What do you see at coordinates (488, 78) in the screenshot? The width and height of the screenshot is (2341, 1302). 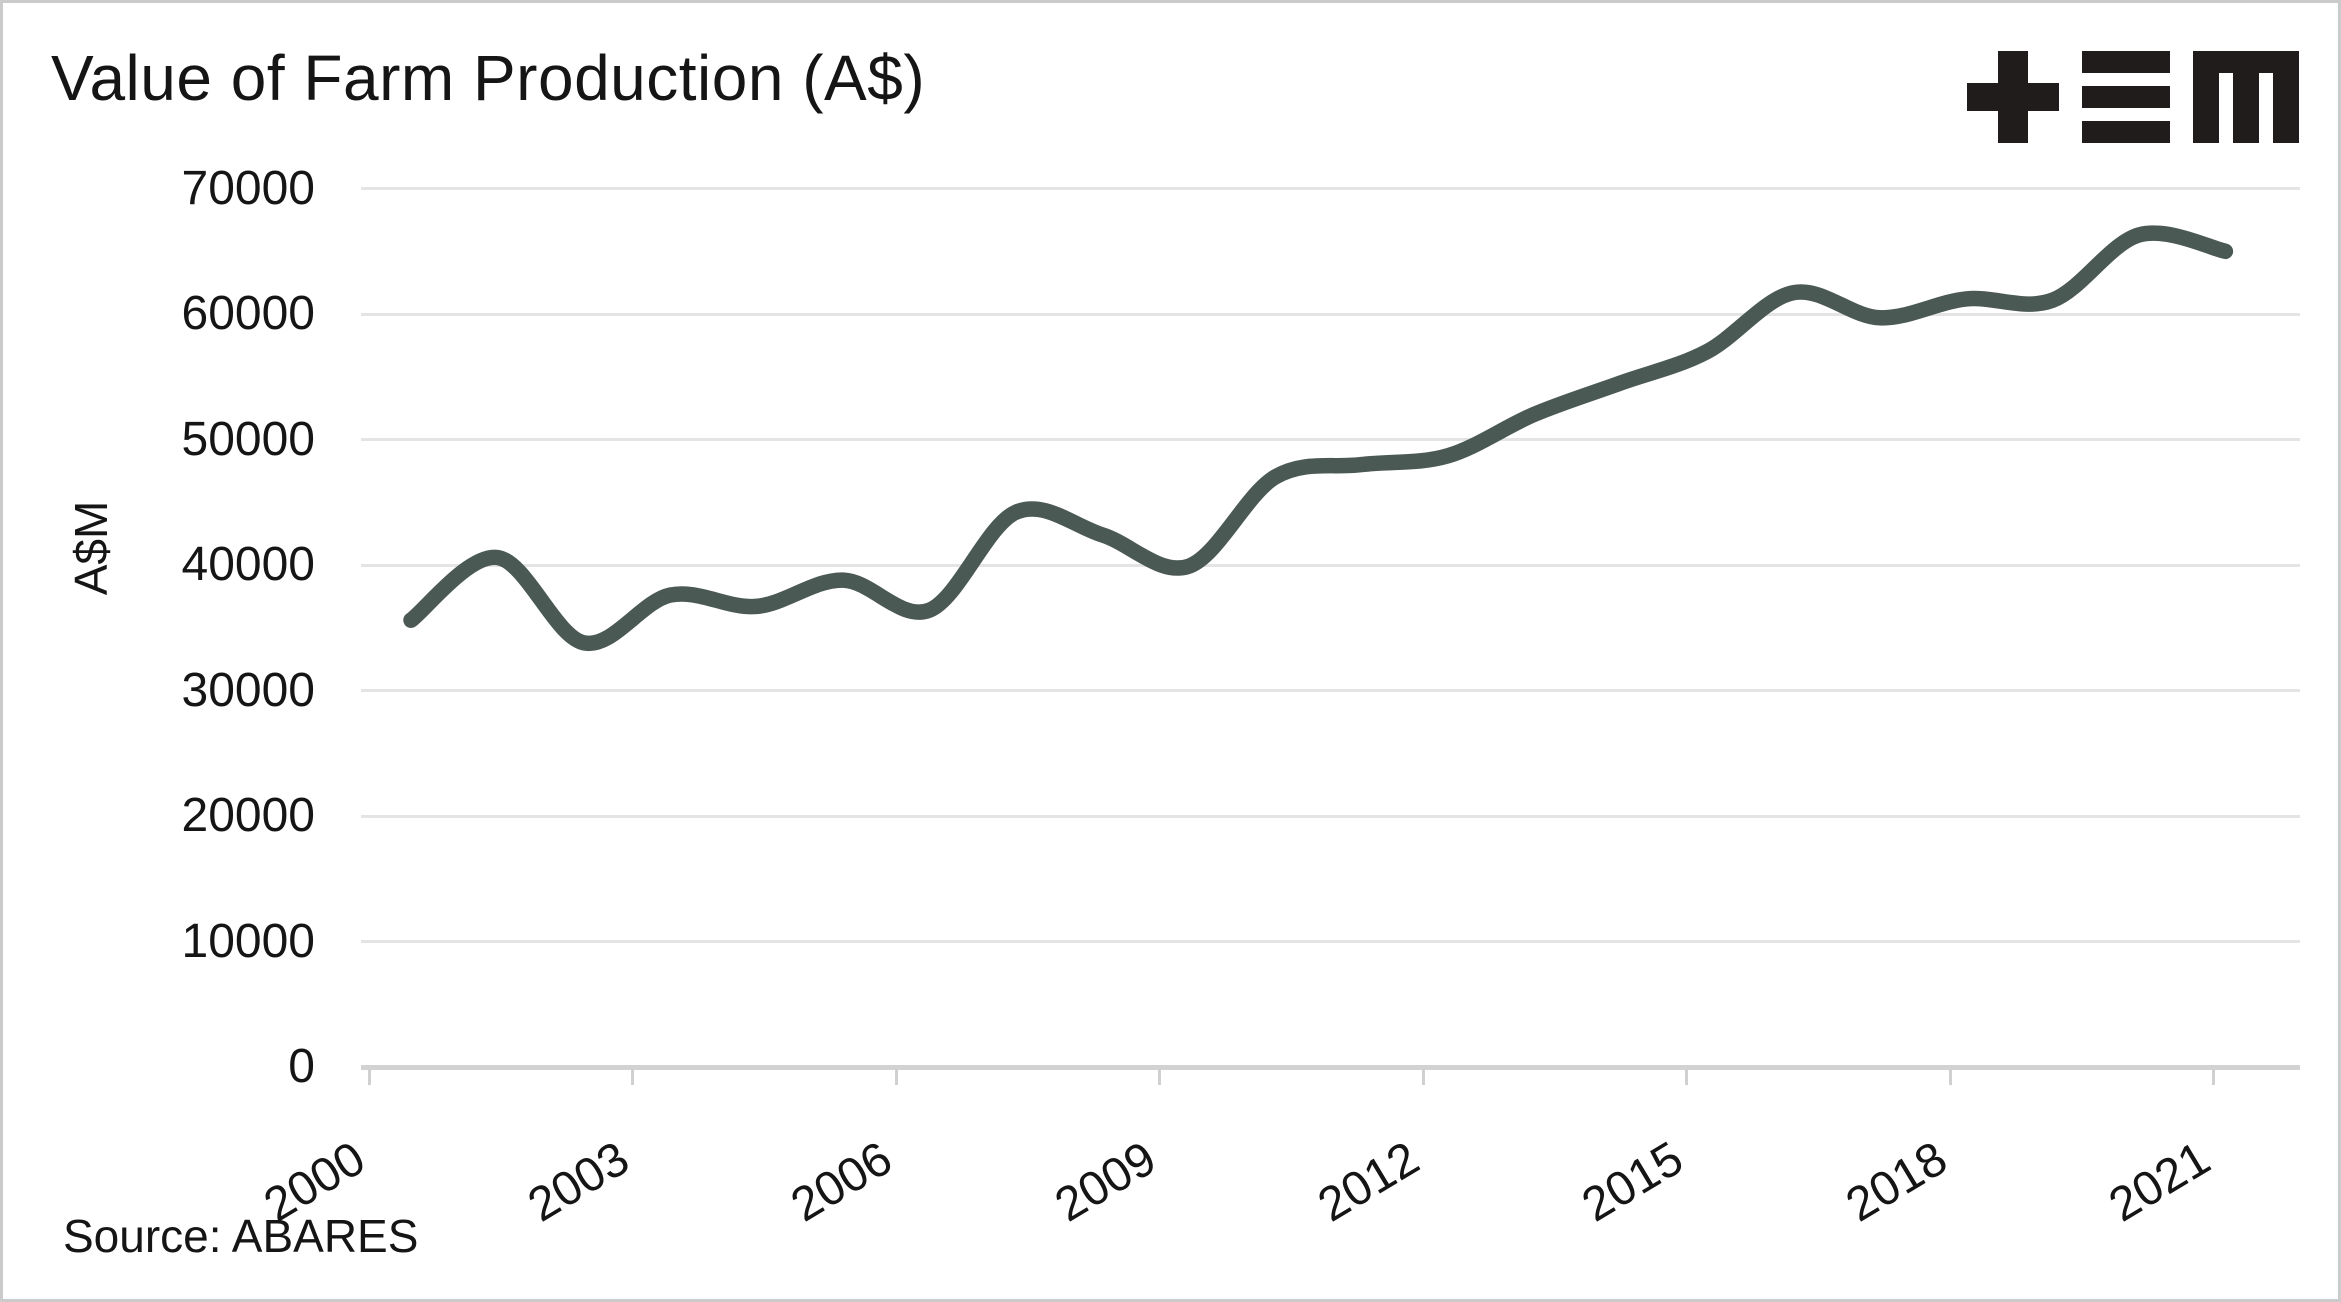 I see `chart-title: Value of Farm Production (A$)` at bounding box center [488, 78].